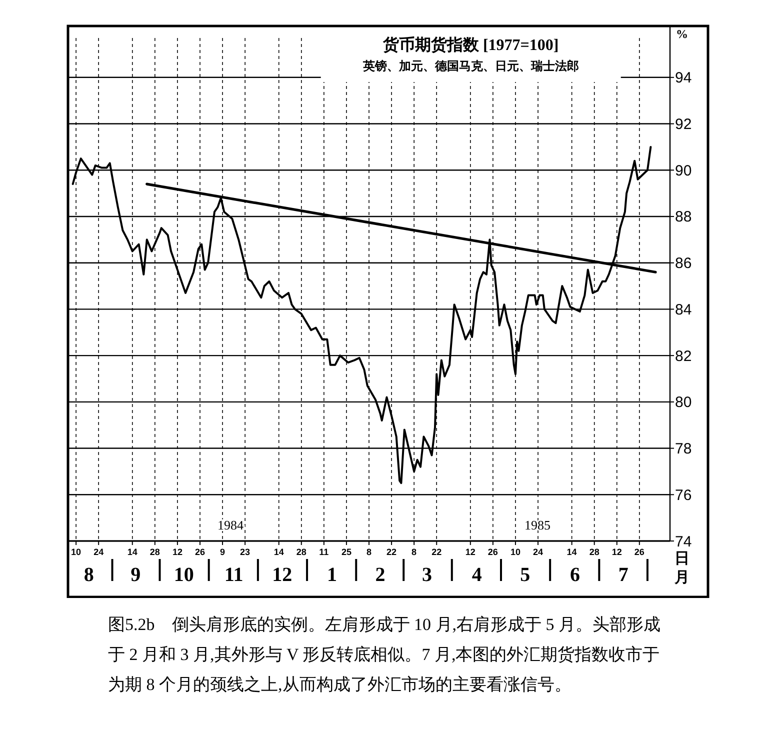  What do you see at coordinates (245, 552) in the screenshot?
I see `x-tick-label: 23` at bounding box center [245, 552].